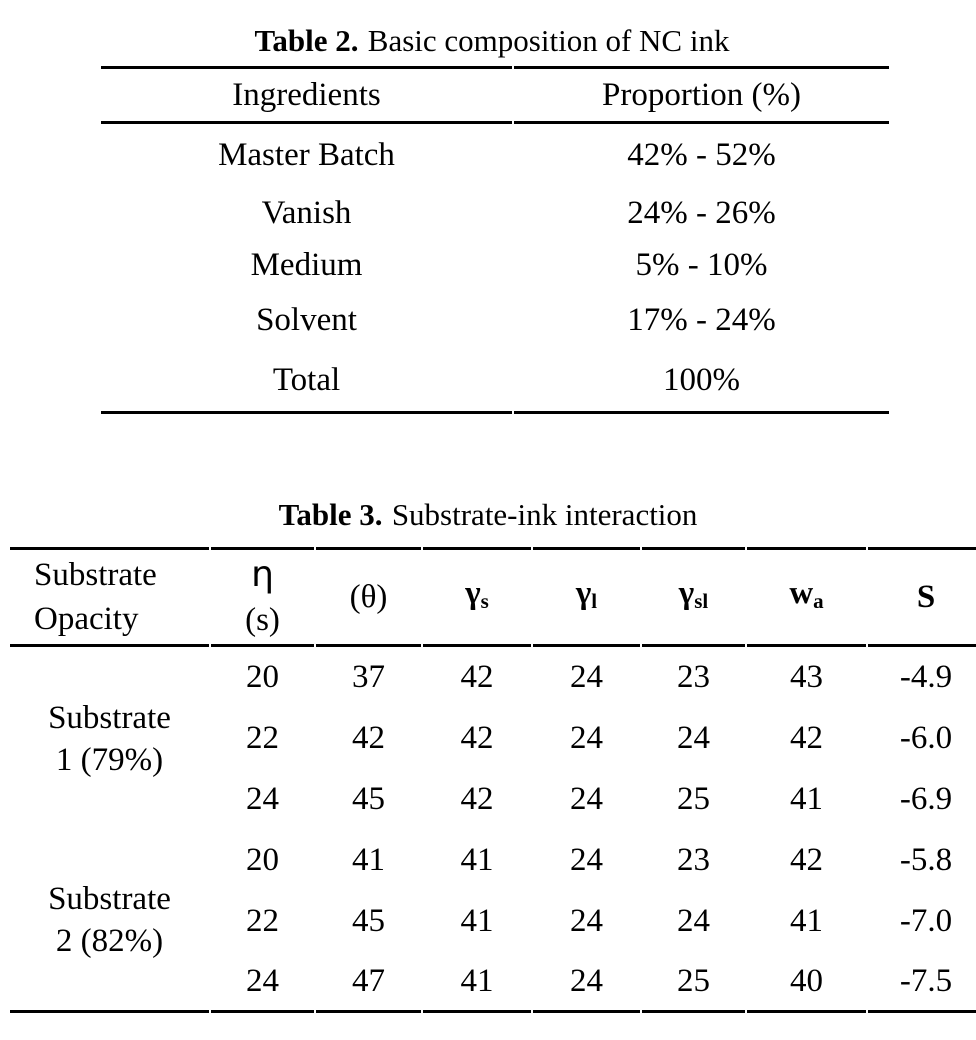 The width and height of the screenshot is (976, 1040). I want to click on table3-cell-s: -6.9, so click(926, 799).